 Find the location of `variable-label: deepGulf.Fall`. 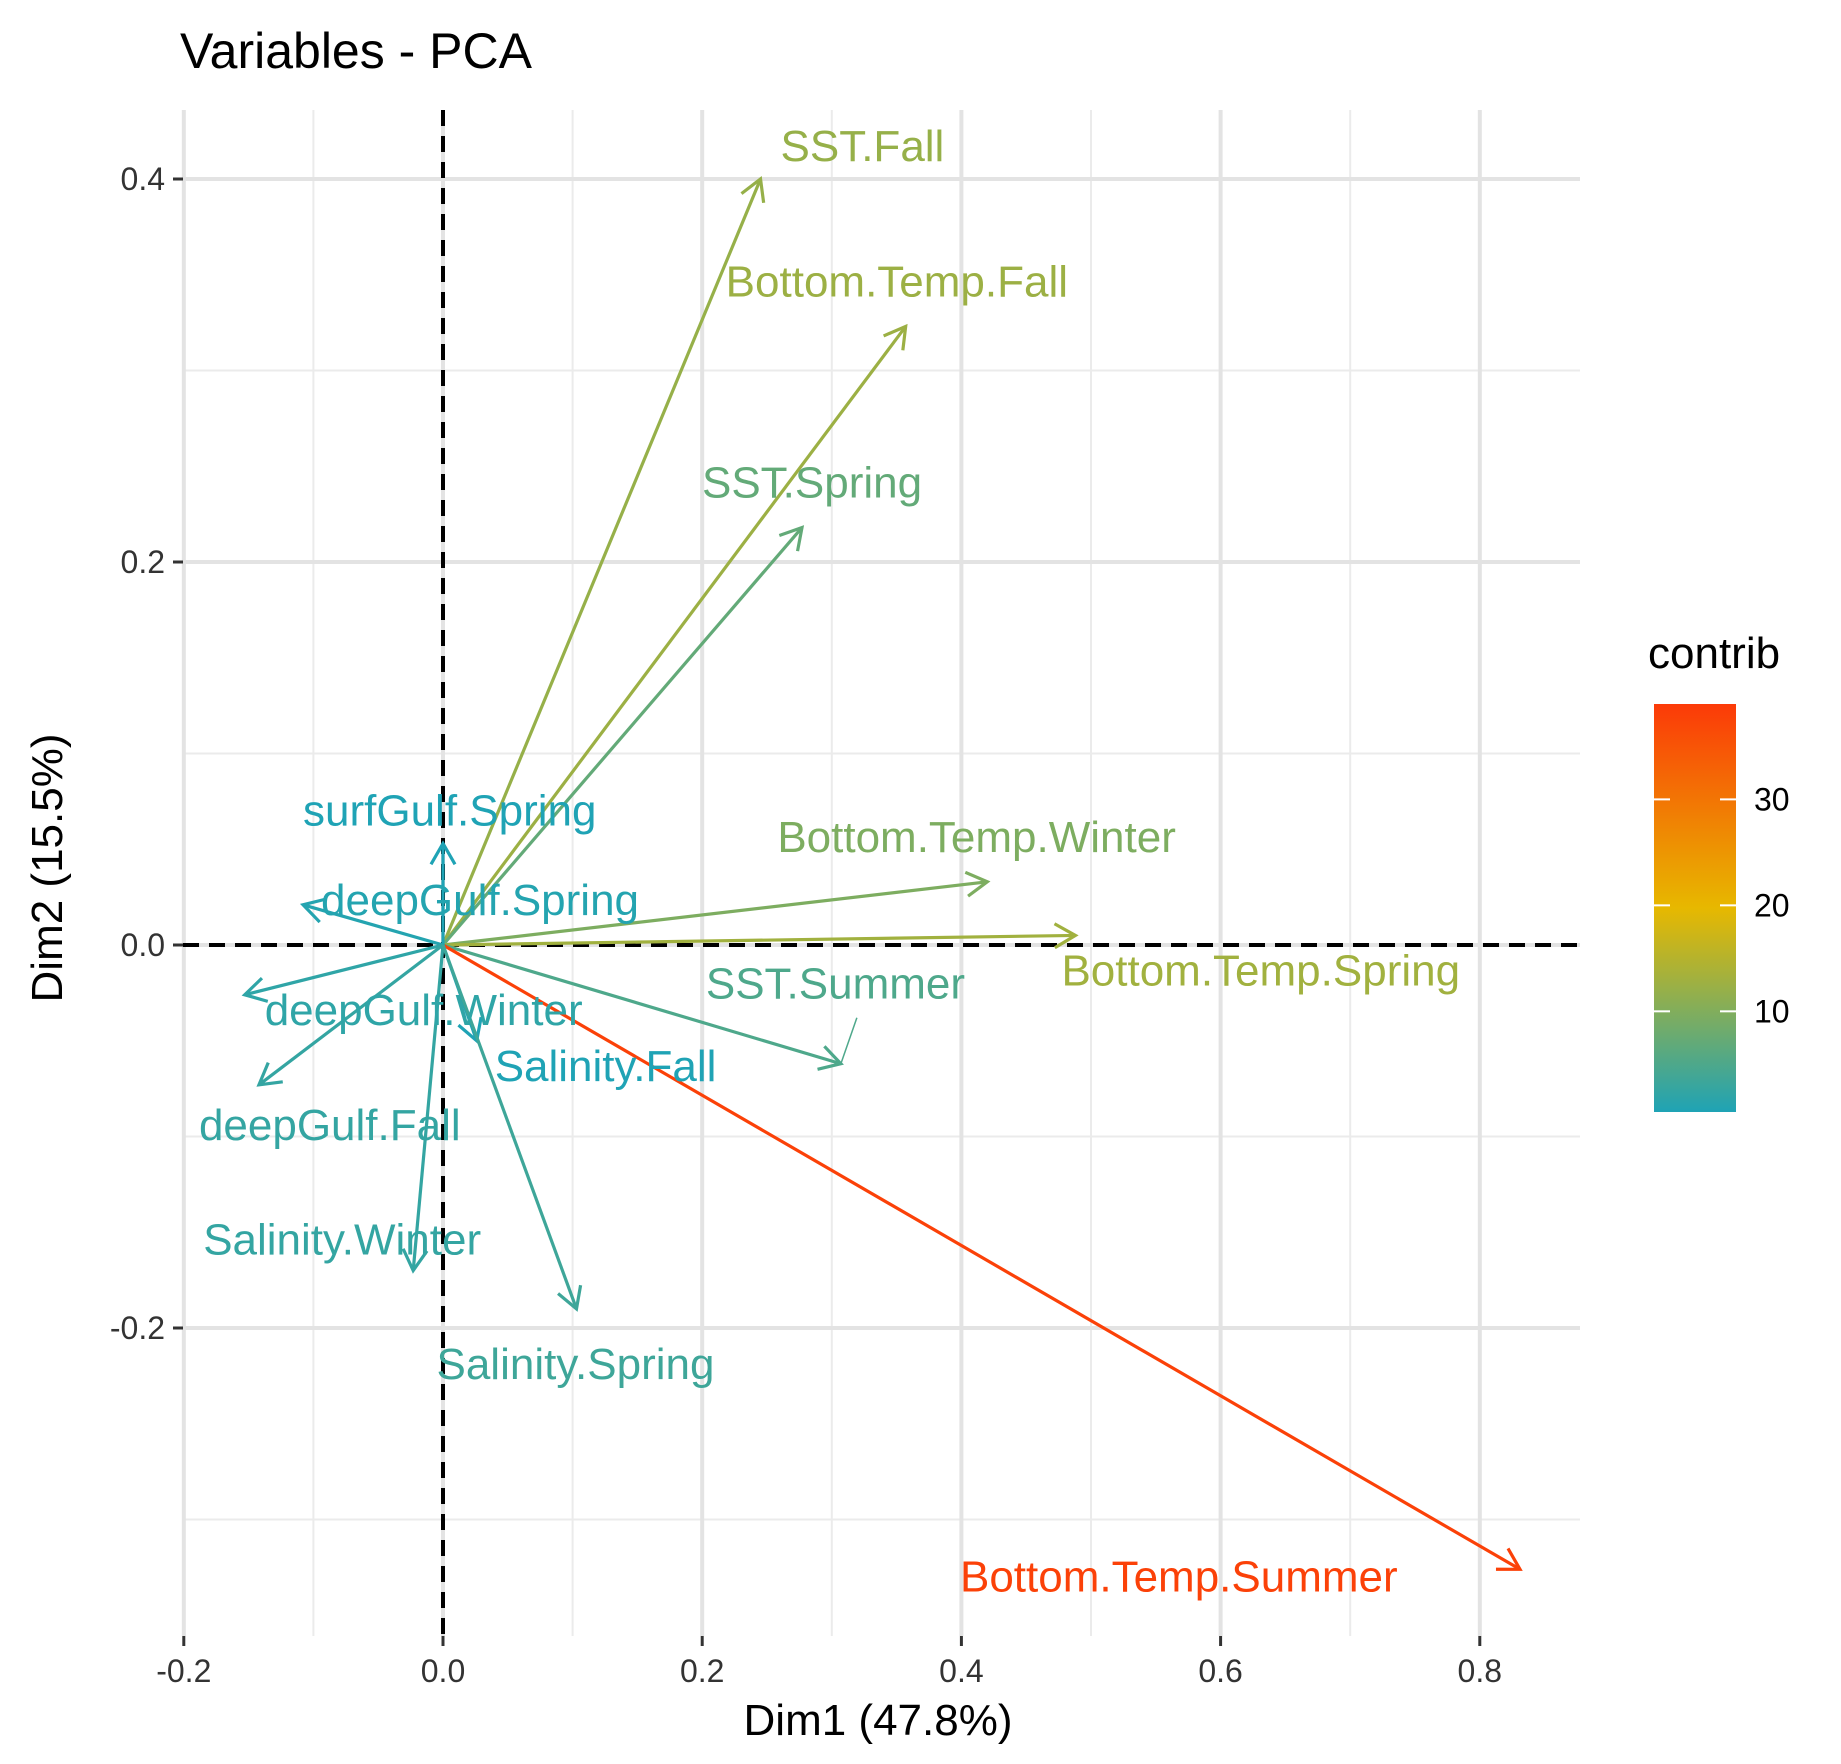

variable-label: deepGulf.Fall is located at coordinates (330, 1125).